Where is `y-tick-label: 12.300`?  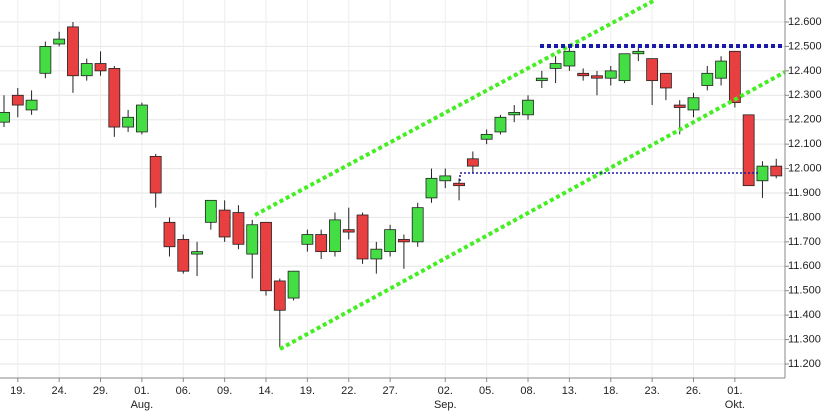
y-tick-label: 12.300 is located at coordinates (805, 95).